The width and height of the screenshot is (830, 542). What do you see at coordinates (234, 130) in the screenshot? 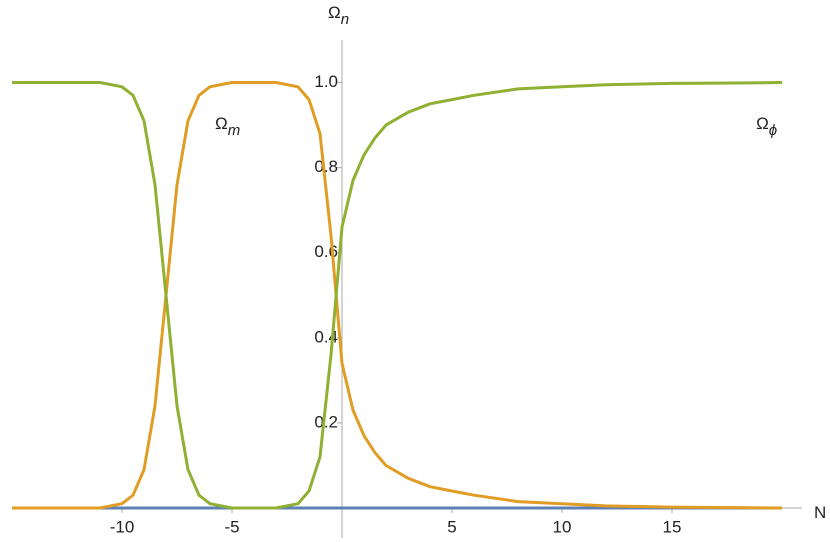
I see `annotation-sub: m` at bounding box center [234, 130].